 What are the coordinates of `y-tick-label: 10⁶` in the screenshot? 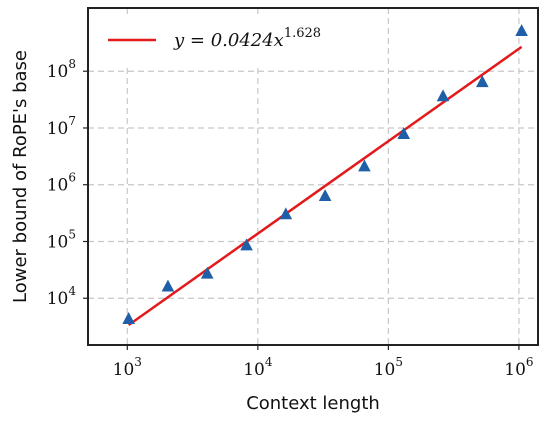 It's located at (61, 183).